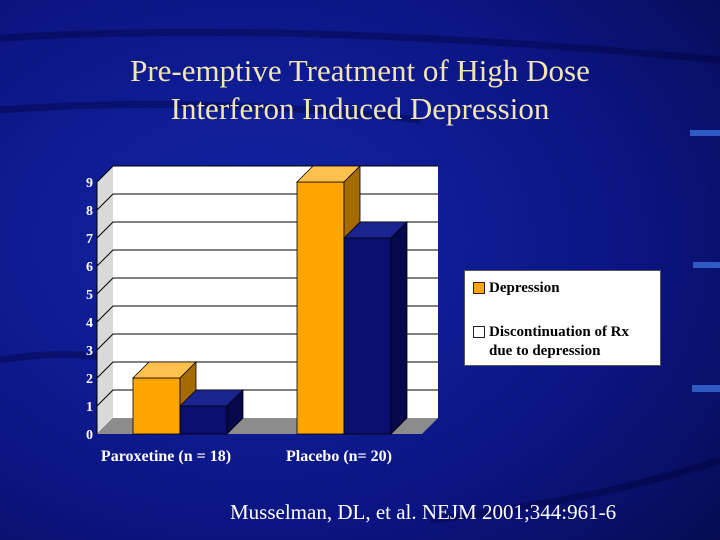 Image resolution: width=720 pixels, height=540 pixels. I want to click on y-tick-label: 2, so click(89, 379).